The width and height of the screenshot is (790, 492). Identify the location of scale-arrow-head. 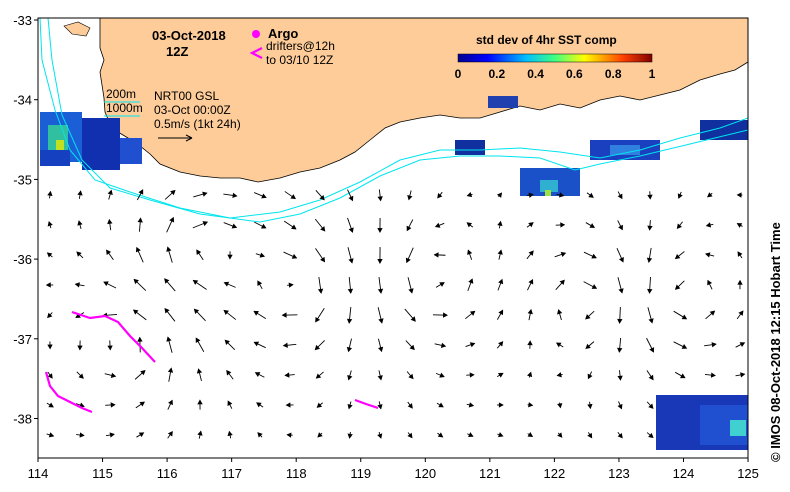
(189, 138).